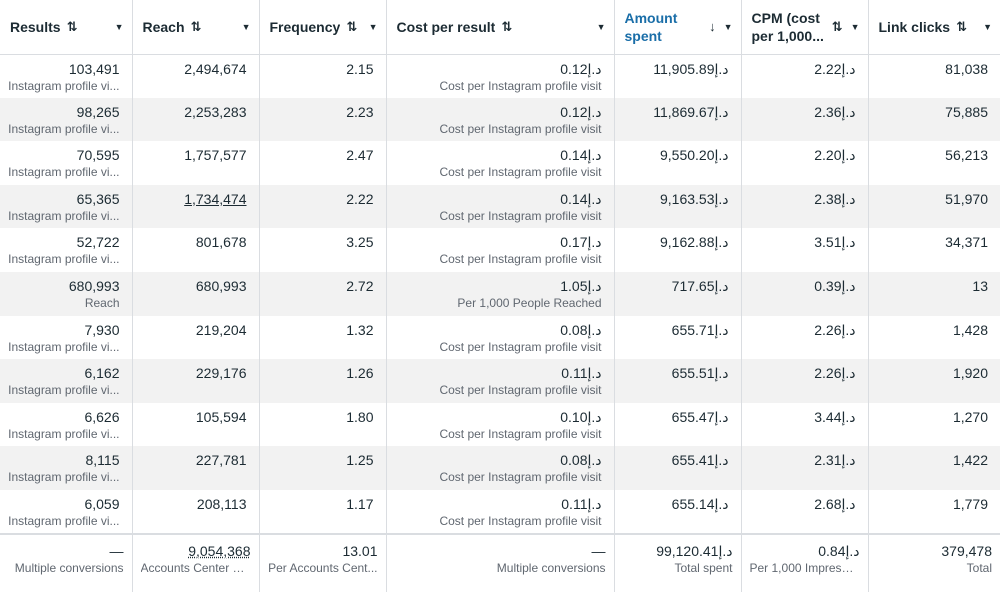  Describe the element at coordinates (700, 460) in the screenshot. I see `amount-spent-value: 655.41د.إ` at that location.